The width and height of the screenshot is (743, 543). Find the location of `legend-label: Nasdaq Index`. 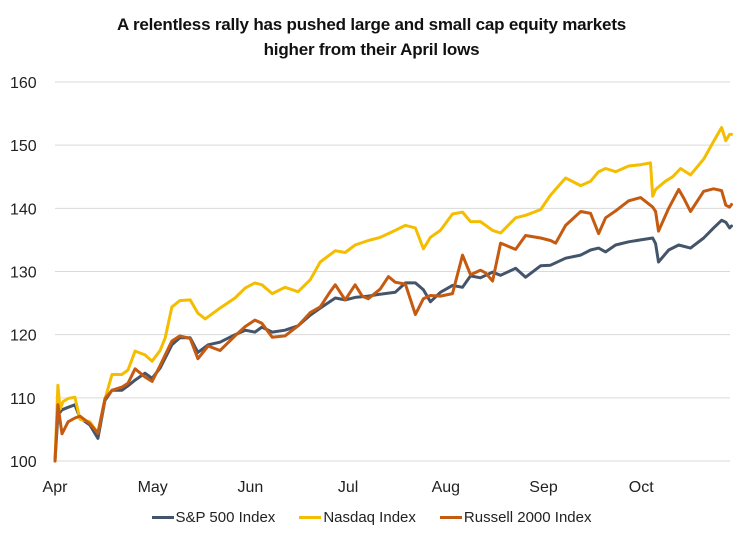

legend-label: Nasdaq Index is located at coordinates (369, 517).